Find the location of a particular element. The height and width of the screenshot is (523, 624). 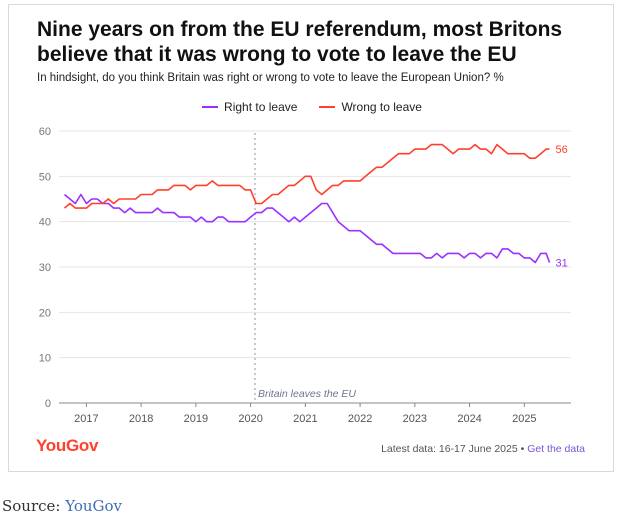

x-tick-label-2022: 2022 is located at coordinates (360, 419).